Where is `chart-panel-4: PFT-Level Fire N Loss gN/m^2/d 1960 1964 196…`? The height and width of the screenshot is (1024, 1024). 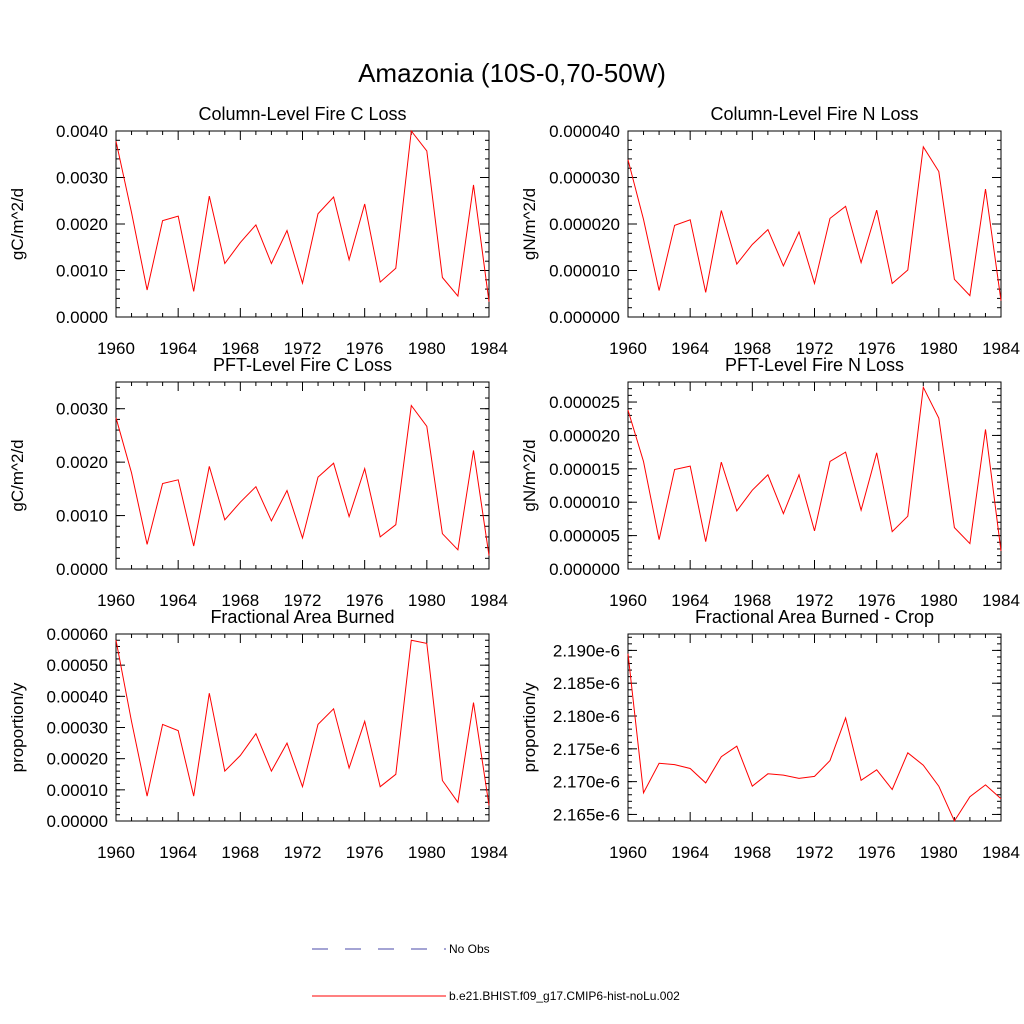 chart-panel-4: PFT-Level Fire N Loss gN/m^2/d 1960 1964 196… is located at coordinates (770, 482).